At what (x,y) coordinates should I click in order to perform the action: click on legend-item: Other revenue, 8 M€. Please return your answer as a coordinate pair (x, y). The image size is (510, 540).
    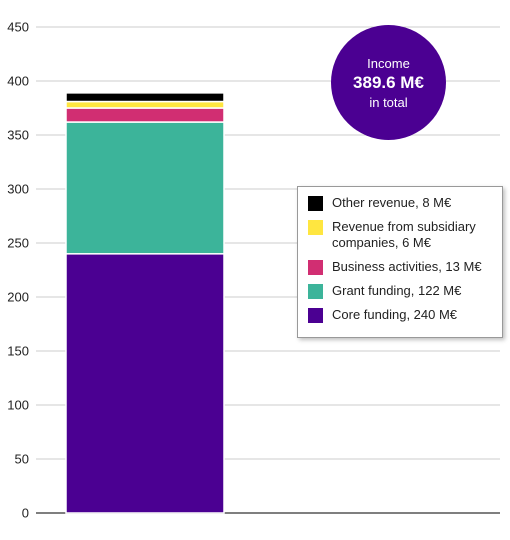
    Looking at the image, I should click on (400, 203).